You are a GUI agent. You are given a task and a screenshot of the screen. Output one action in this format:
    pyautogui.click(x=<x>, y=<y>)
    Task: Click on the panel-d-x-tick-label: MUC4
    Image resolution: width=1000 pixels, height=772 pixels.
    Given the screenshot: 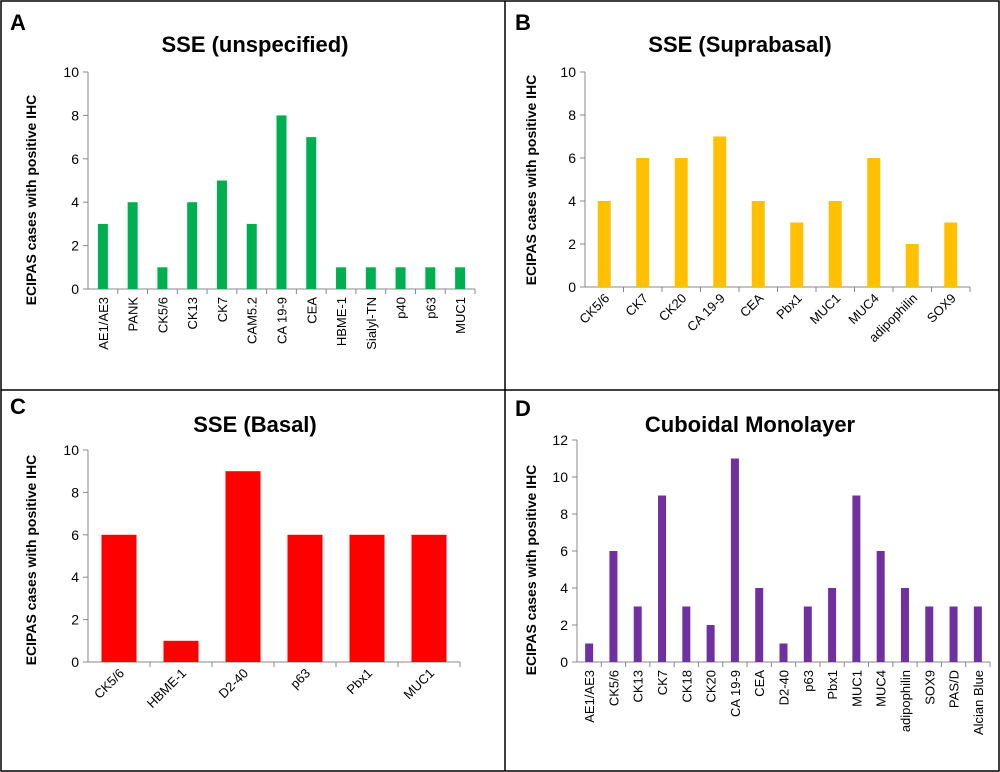 What is the action you would take?
    pyautogui.click(x=881, y=688)
    